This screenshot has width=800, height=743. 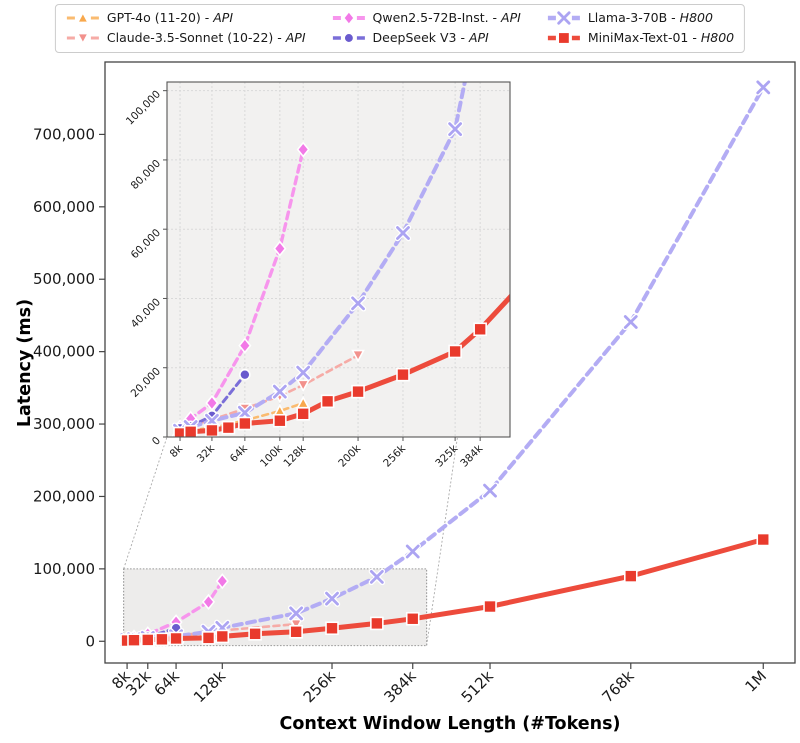 I want to click on x-axis-label: Context Window Length (#Tokens), so click(x=450, y=724).